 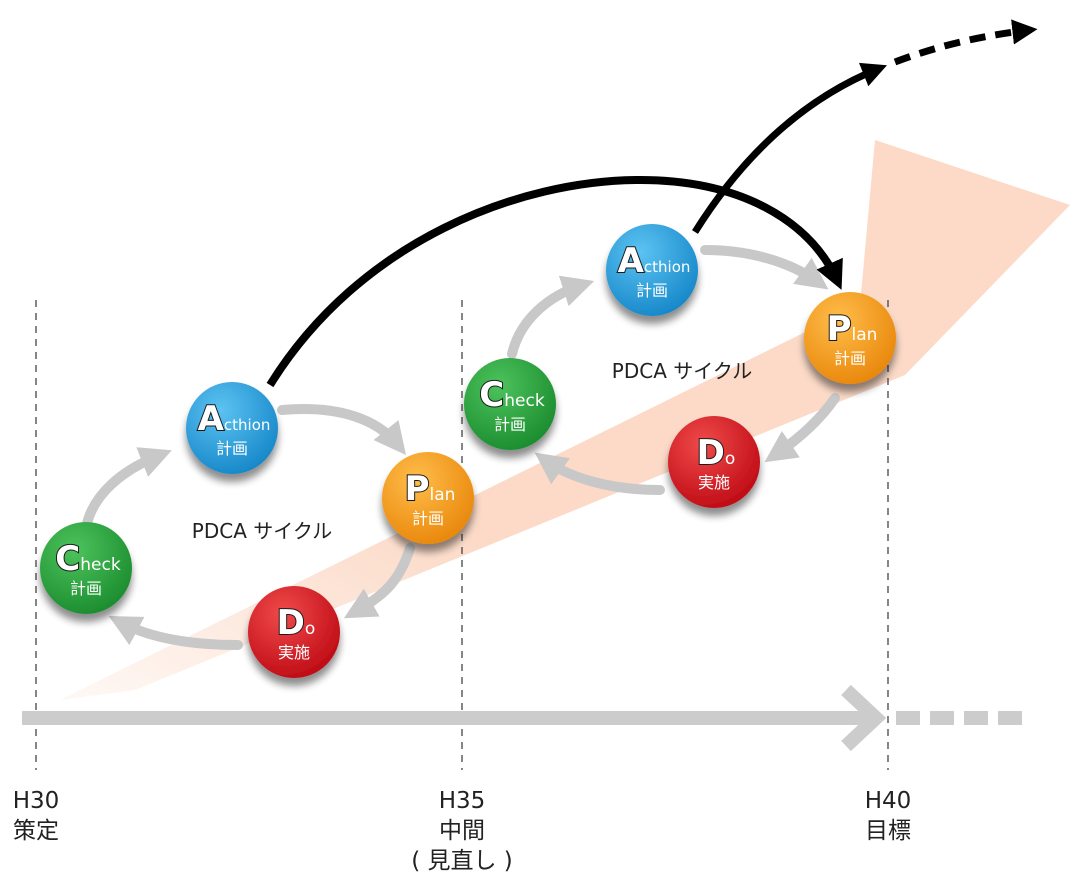 What do you see at coordinates (888, 831) in the screenshot?
I see `marker-label: 目標` at bounding box center [888, 831].